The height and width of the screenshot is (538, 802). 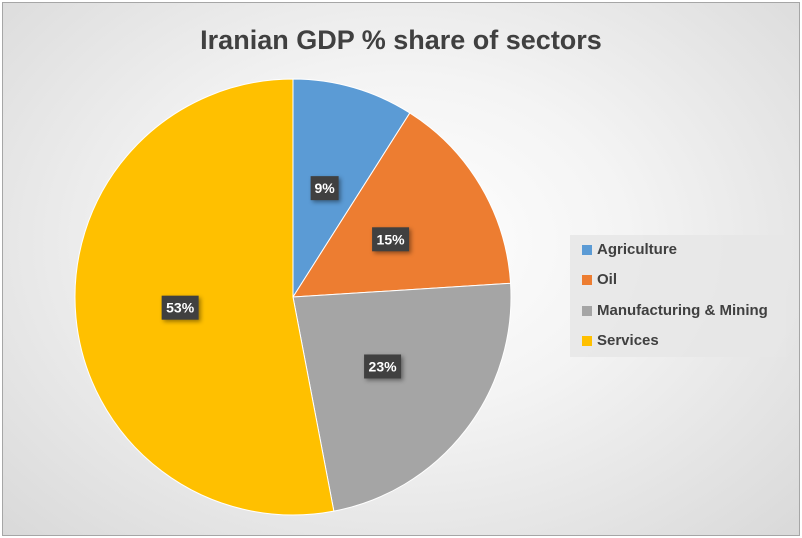 I want to click on legend-label: Oil, so click(x=607, y=279).